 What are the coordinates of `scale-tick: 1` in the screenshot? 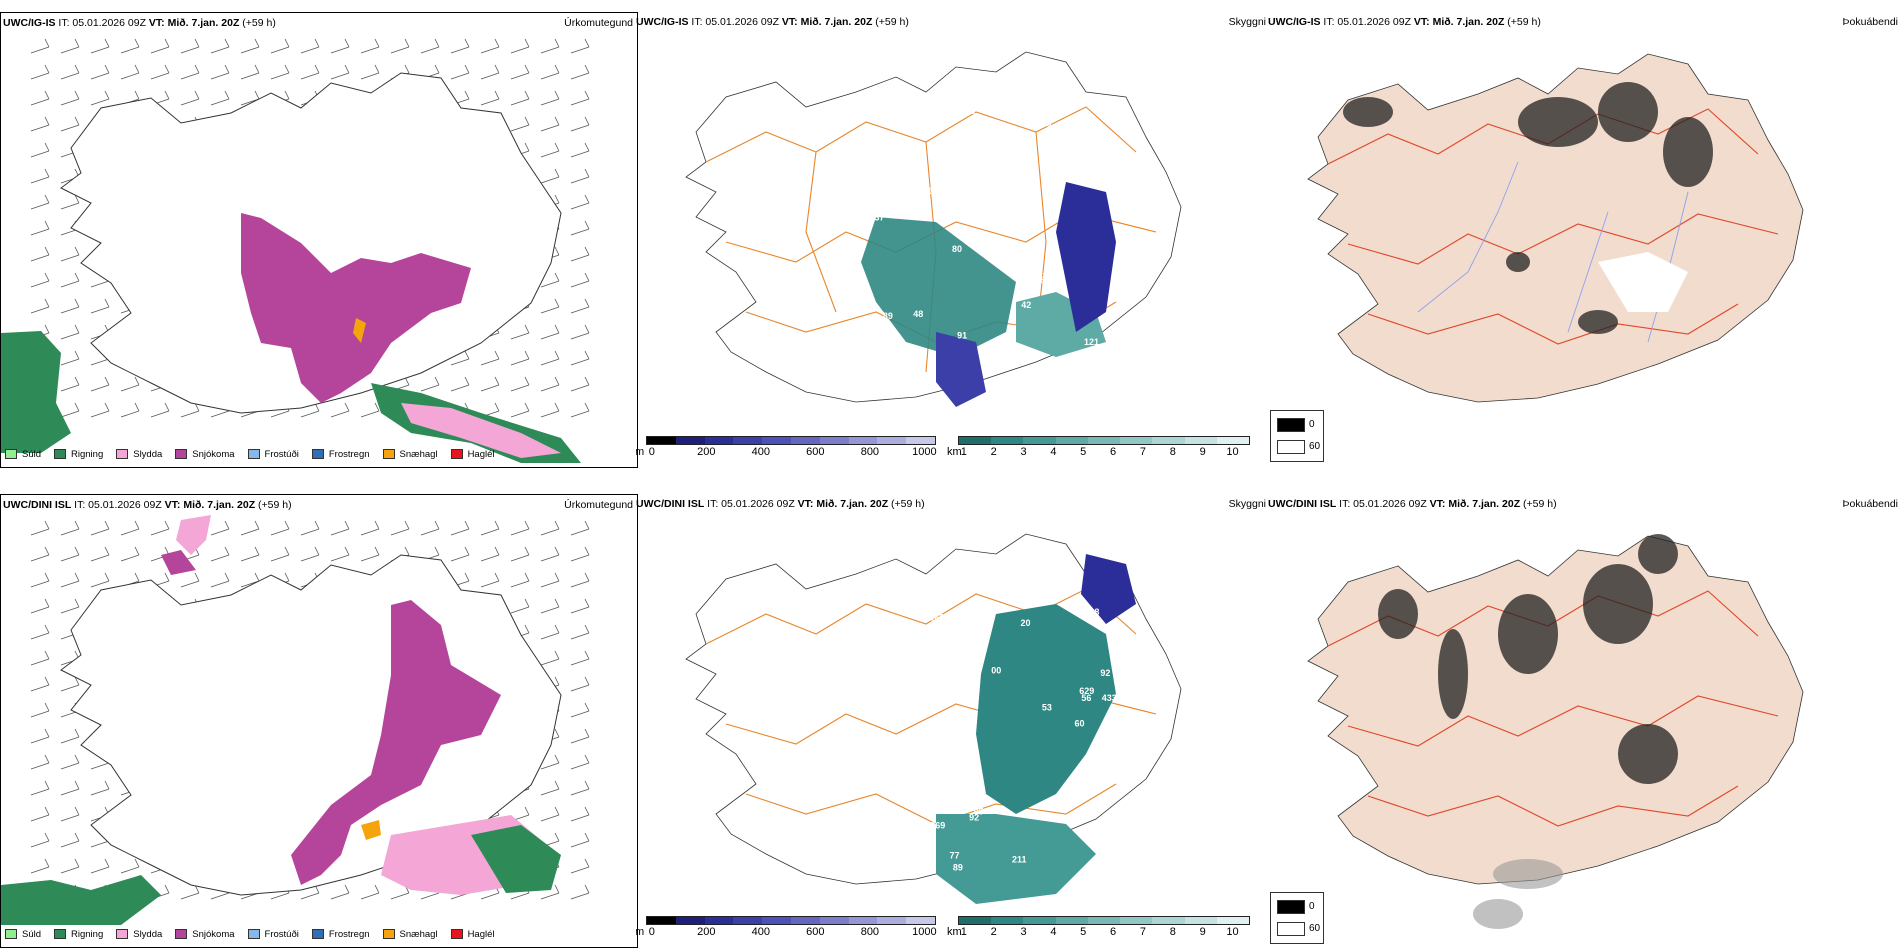 It's located at (963, 932).